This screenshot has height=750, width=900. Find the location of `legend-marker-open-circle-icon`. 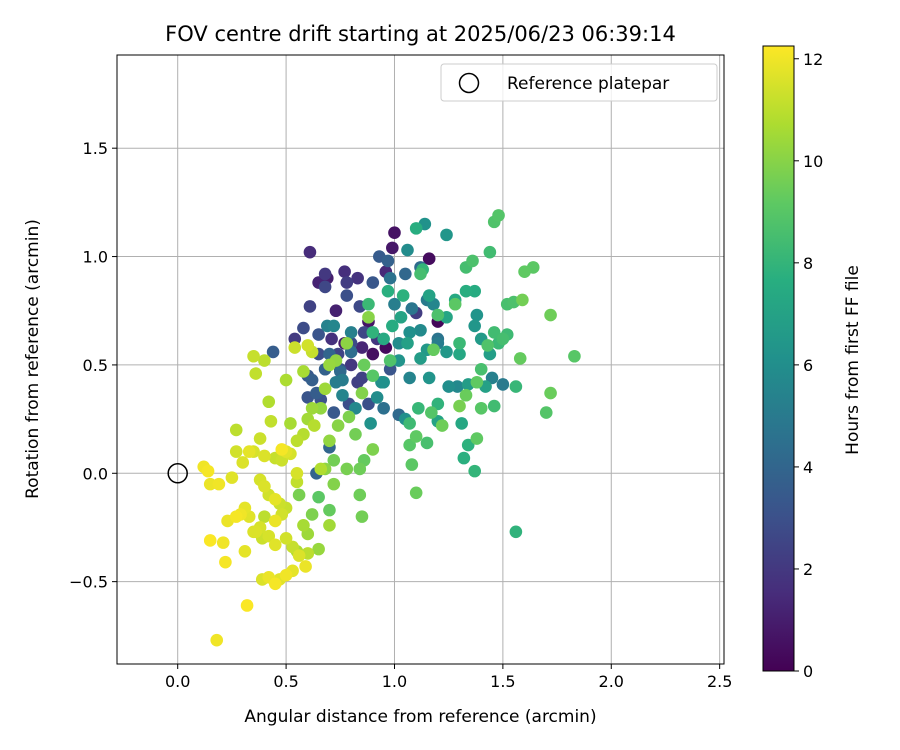

legend-marker-open-circle-icon is located at coordinates (469, 83).